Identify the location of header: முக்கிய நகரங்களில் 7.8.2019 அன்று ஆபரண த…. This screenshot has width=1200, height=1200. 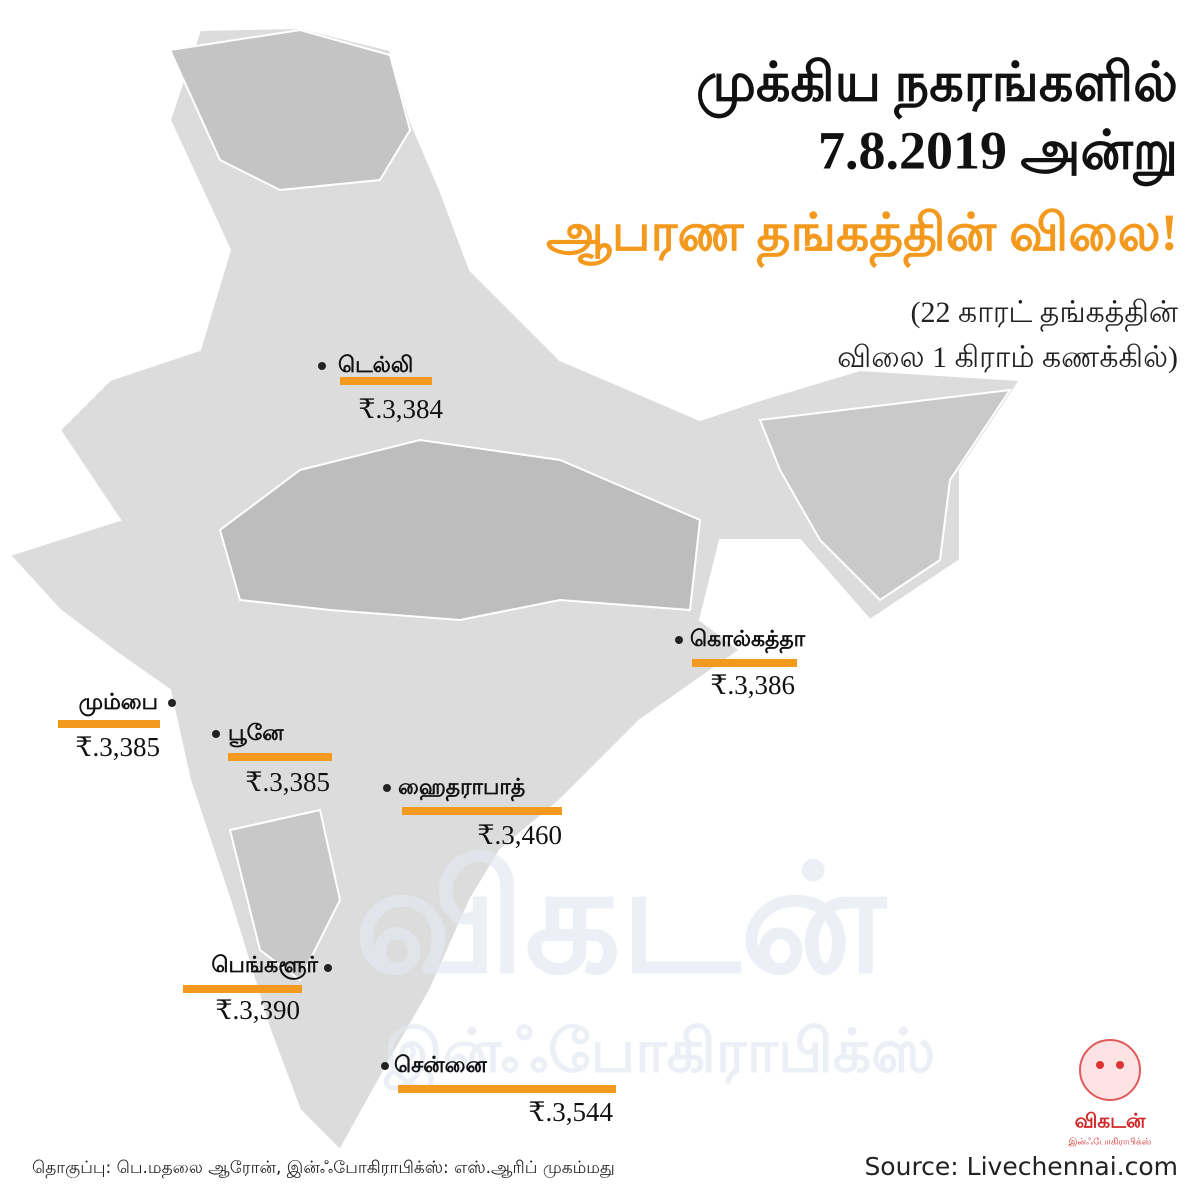
(862, 213).